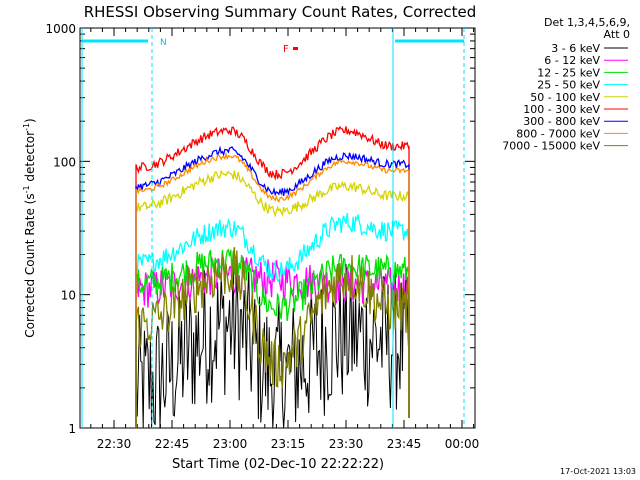 The width and height of the screenshot is (640, 480). I want to click on legend-label: 50 - 100 keV, so click(565, 97).